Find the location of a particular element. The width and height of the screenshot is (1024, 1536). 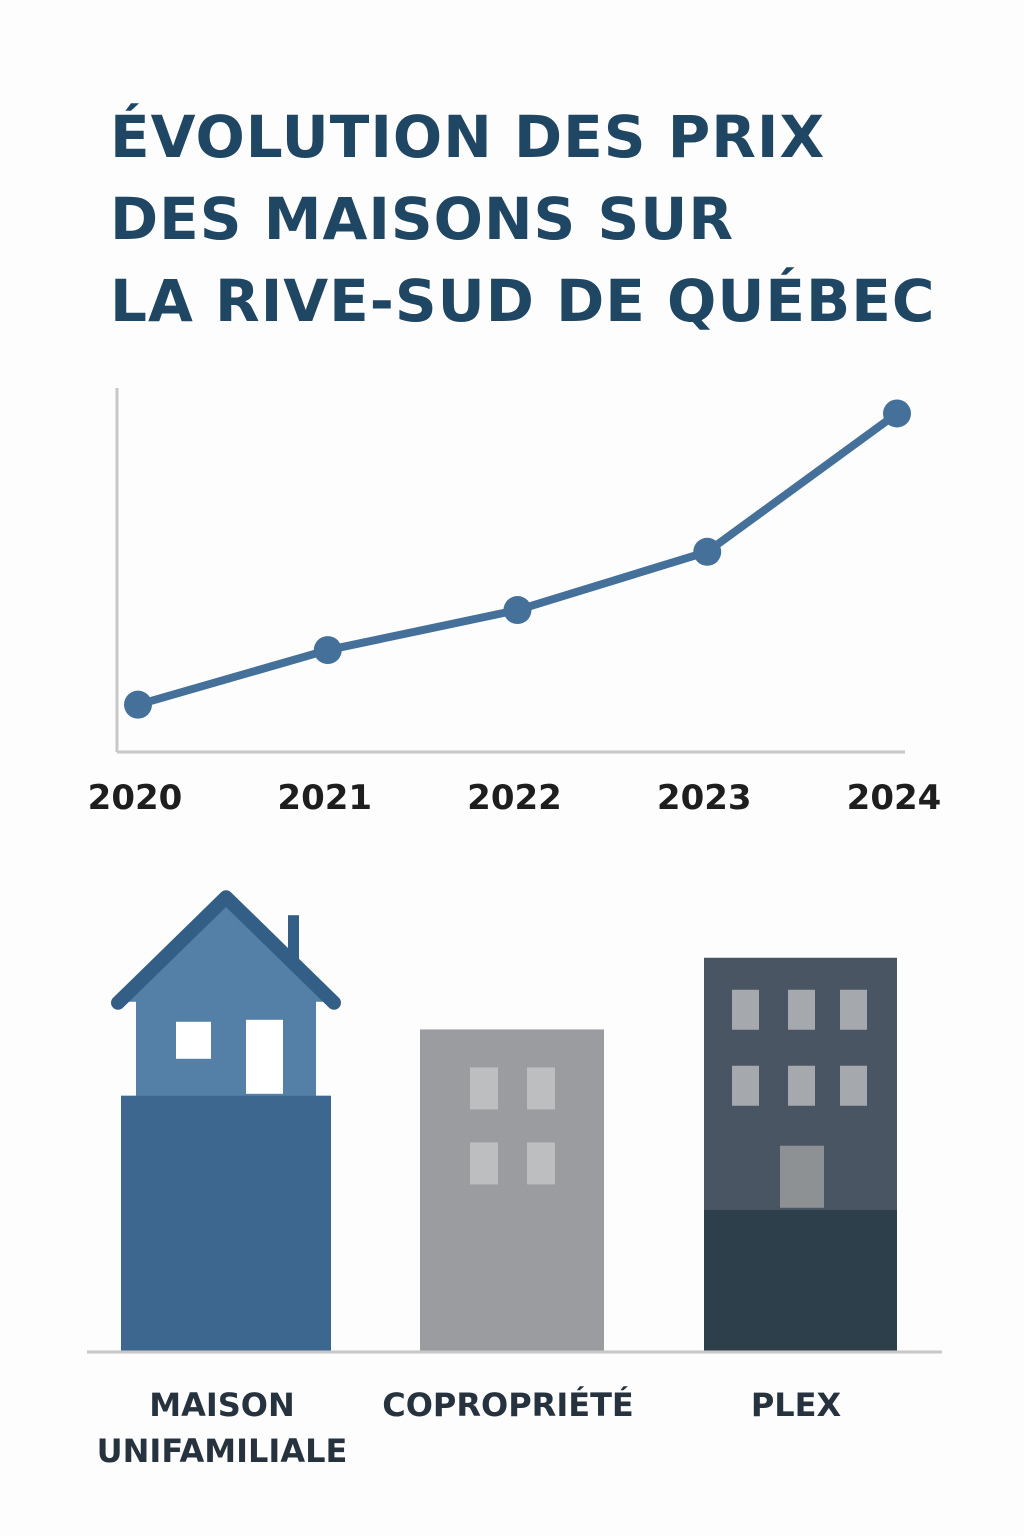

bar is located at coordinates (512, 1190).